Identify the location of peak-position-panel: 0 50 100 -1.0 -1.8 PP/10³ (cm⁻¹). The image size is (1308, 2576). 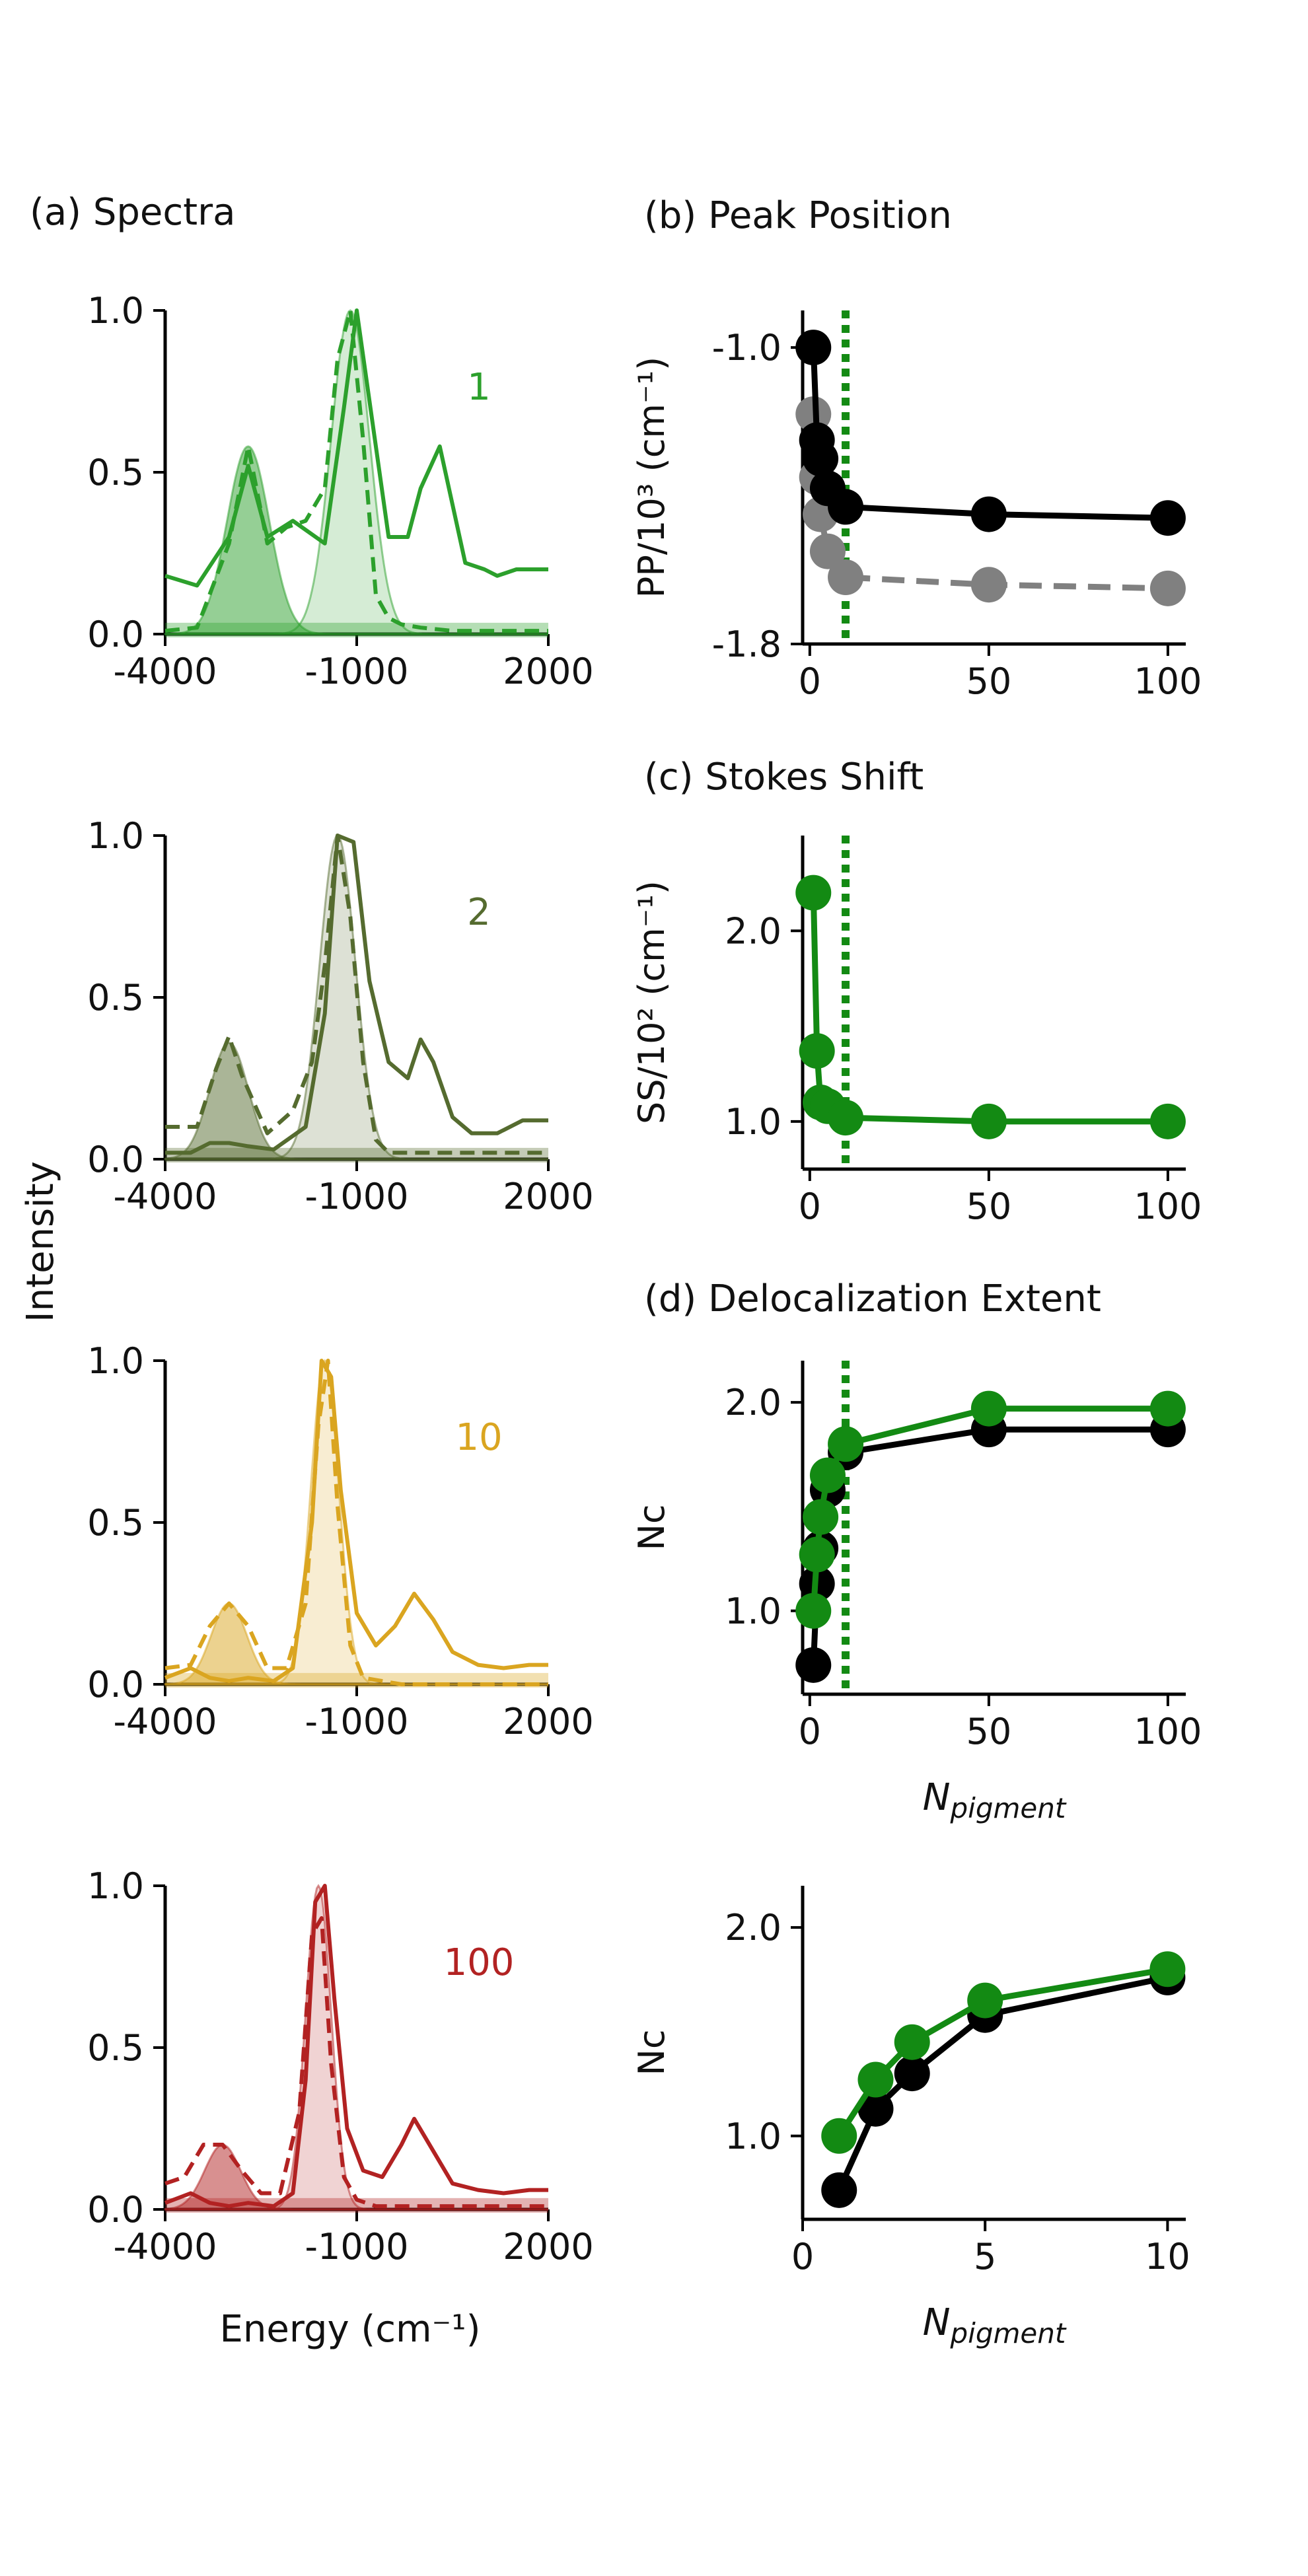
(916, 506).